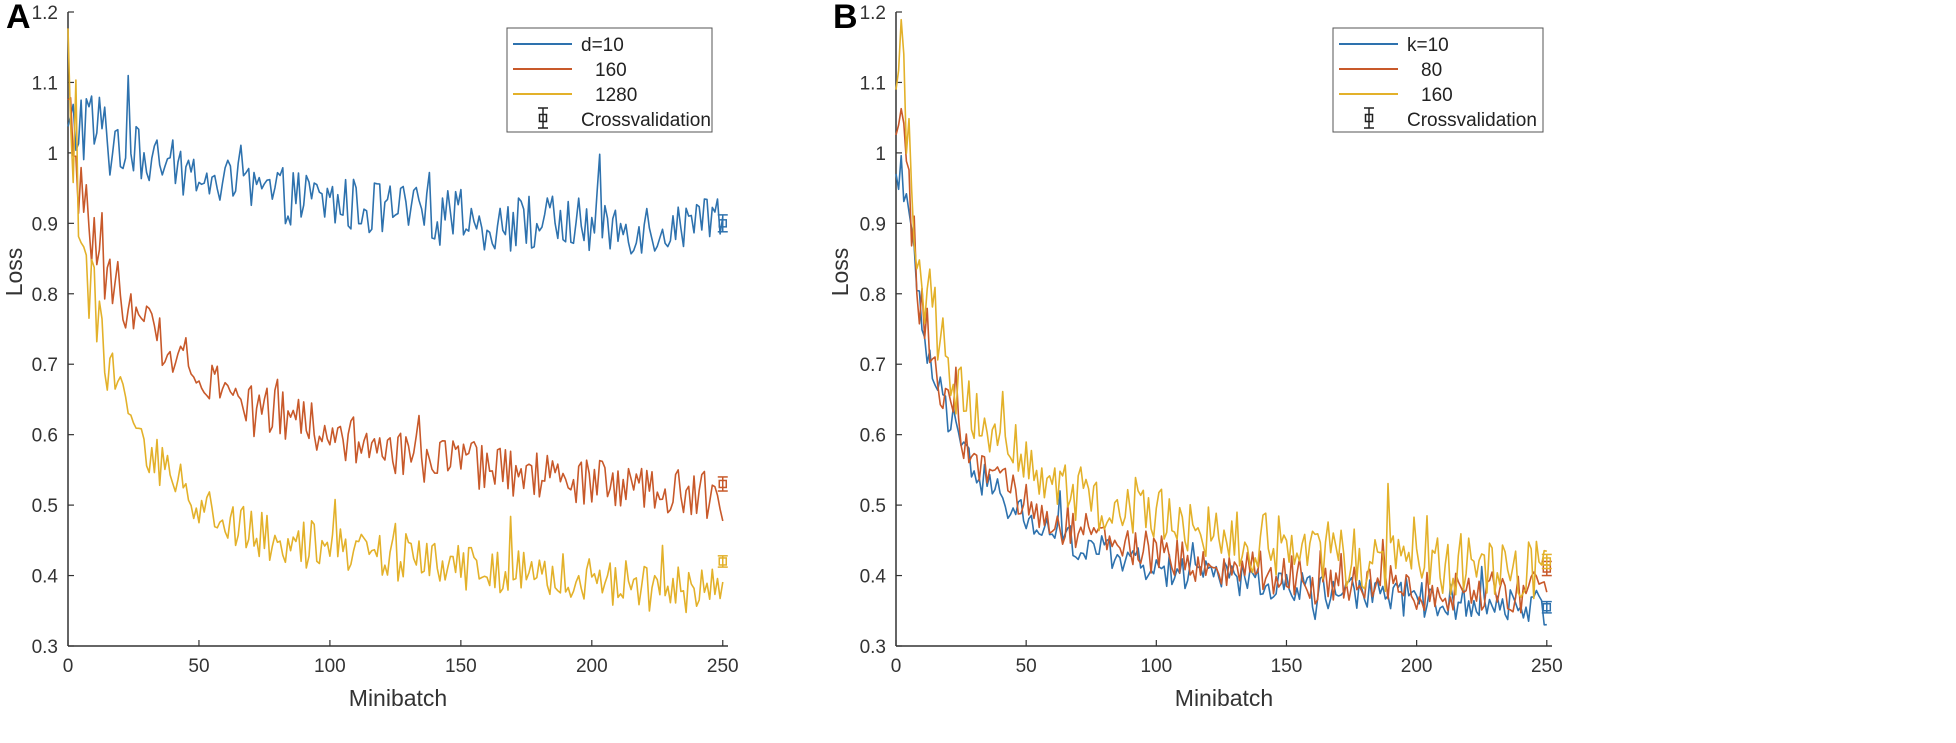  Describe the element at coordinates (1472, 120) in the screenshot. I see `legend-label-crossvalidation-b: Crossvalidation` at that location.